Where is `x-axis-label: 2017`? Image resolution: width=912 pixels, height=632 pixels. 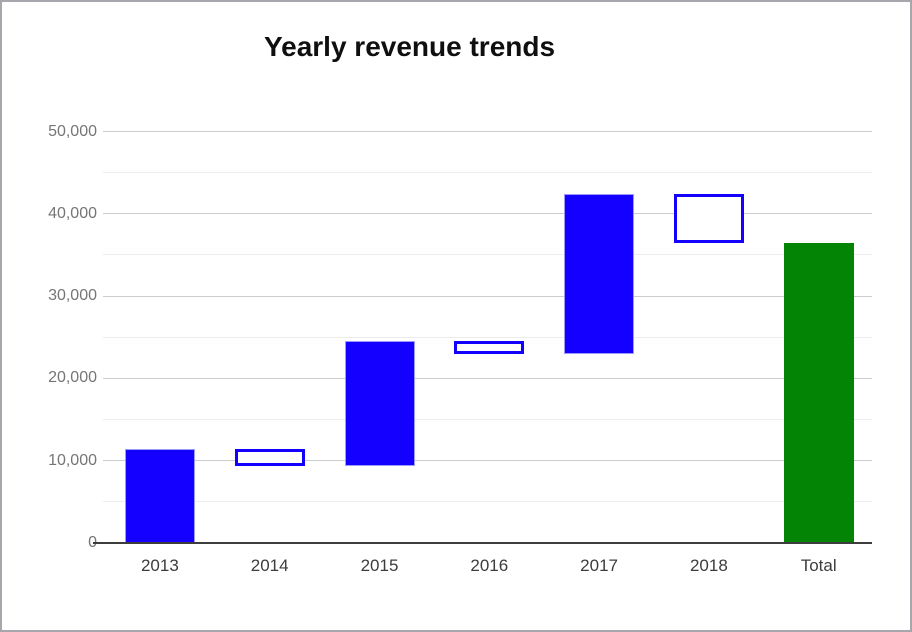
x-axis-label: 2017 is located at coordinates (599, 565).